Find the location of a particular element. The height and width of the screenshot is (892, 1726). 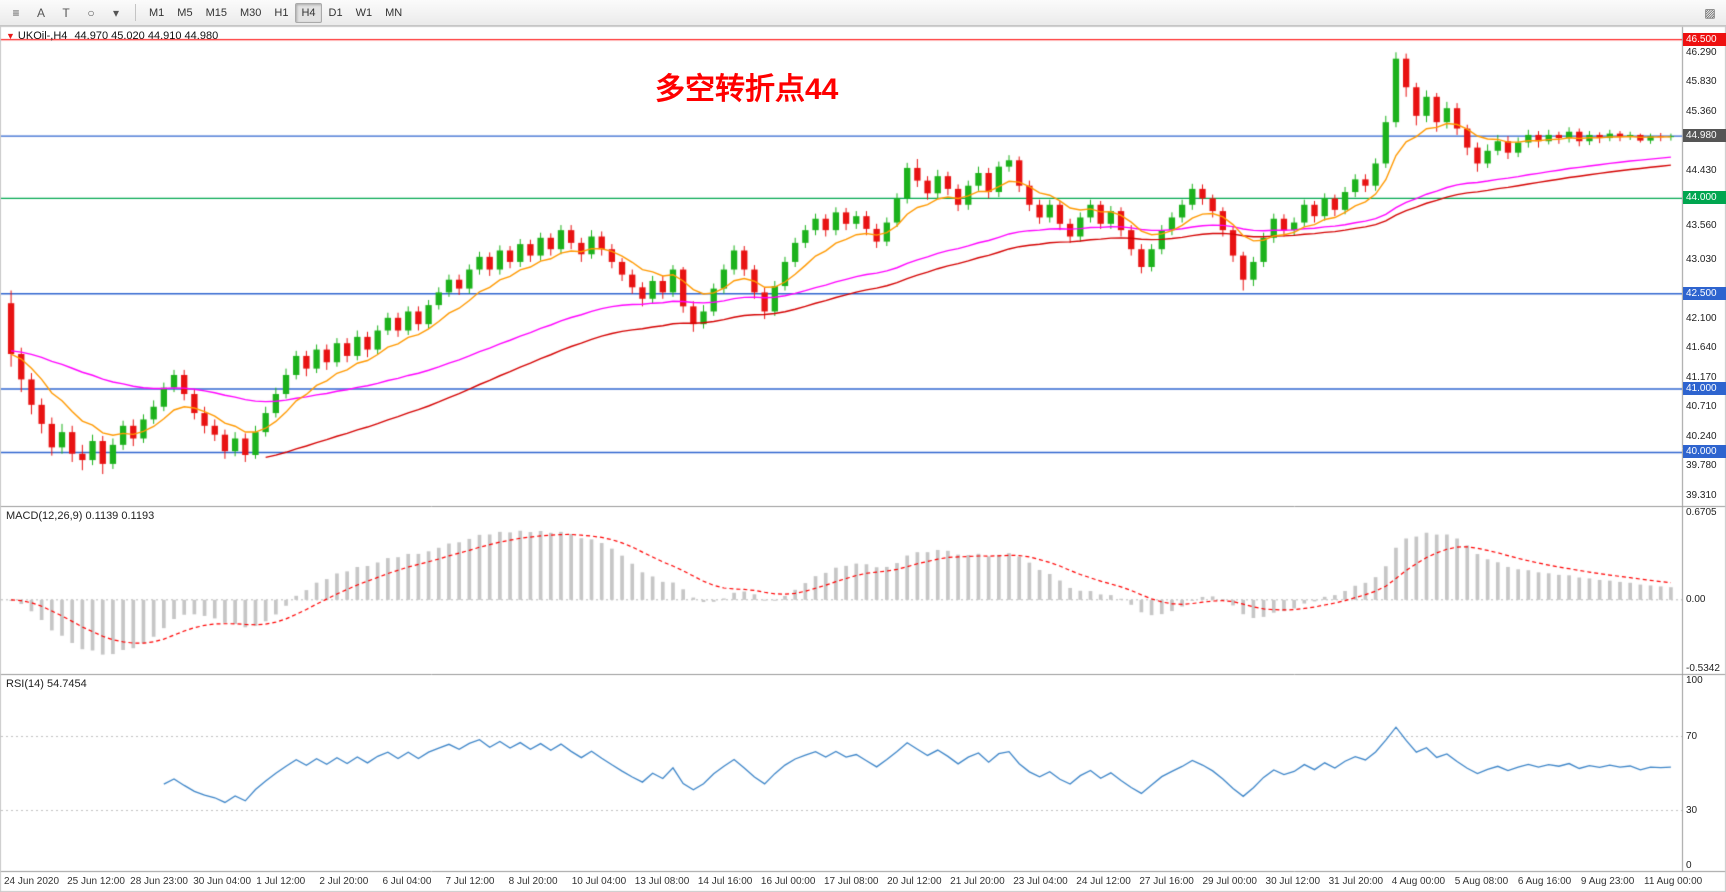

drawing-tools-group: ≡ A T ○ ▾ is located at coordinates (66, 13).